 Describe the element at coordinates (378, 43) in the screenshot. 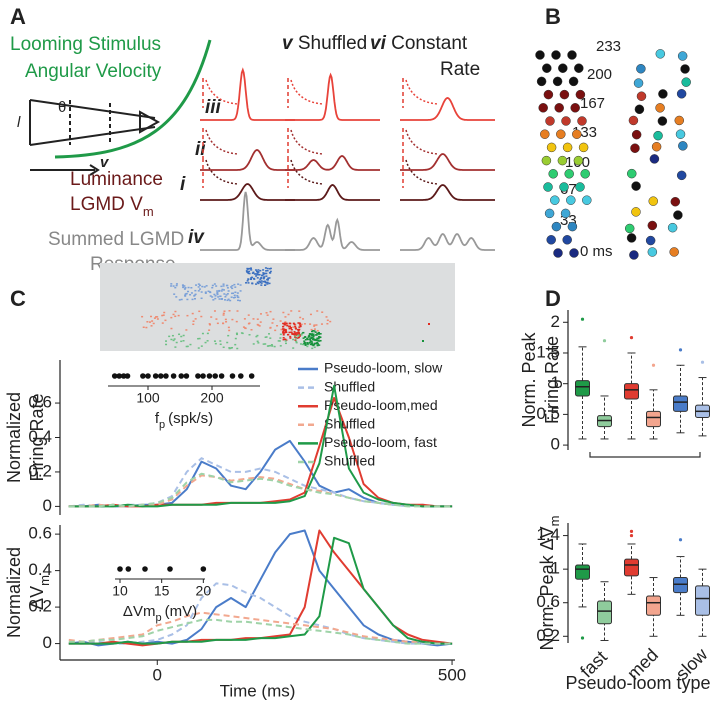

I see `column-numeral: vi` at that location.